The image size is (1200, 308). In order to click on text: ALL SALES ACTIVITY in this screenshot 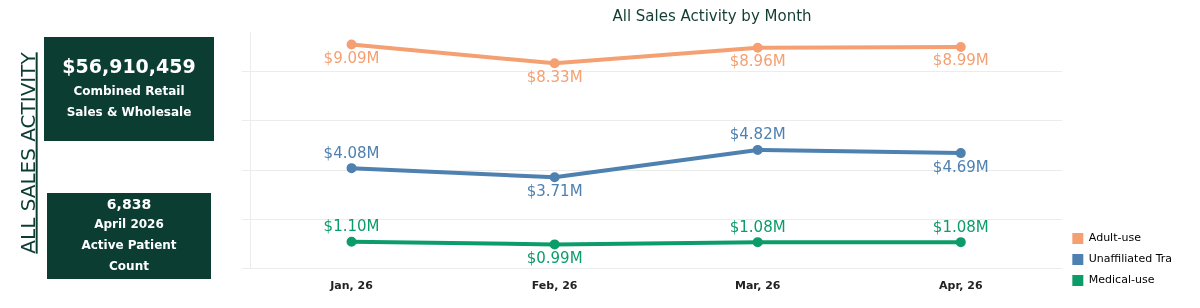, I will do `click(28, 153)`.